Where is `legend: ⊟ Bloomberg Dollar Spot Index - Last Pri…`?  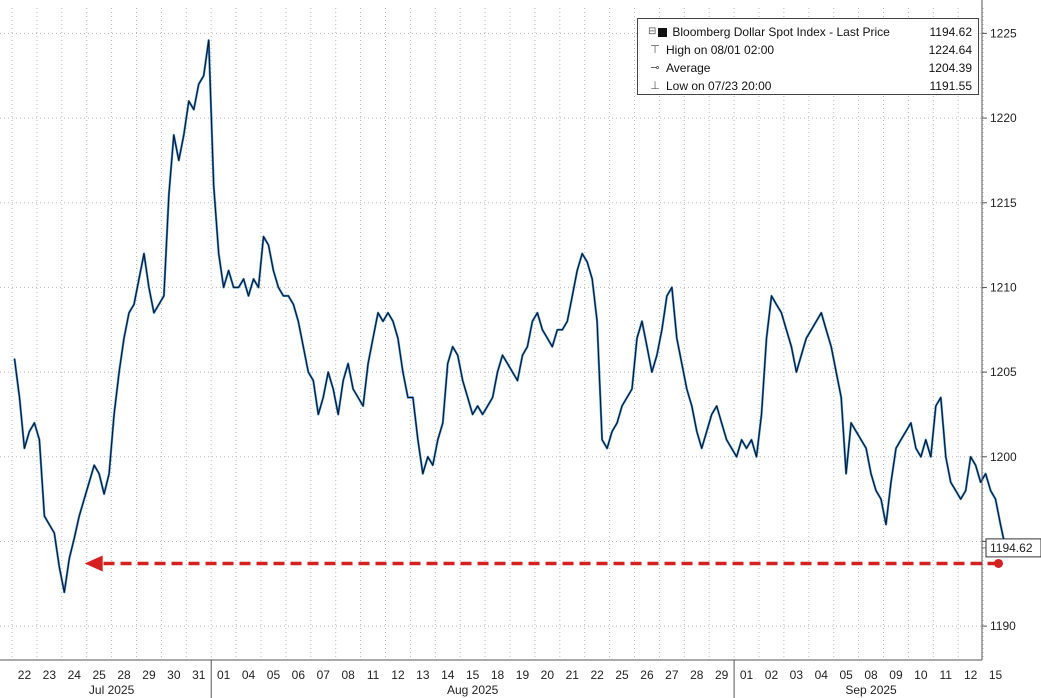 legend: ⊟ Bloomberg Dollar Spot Index - Last Pri… is located at coordinates (808, 56).